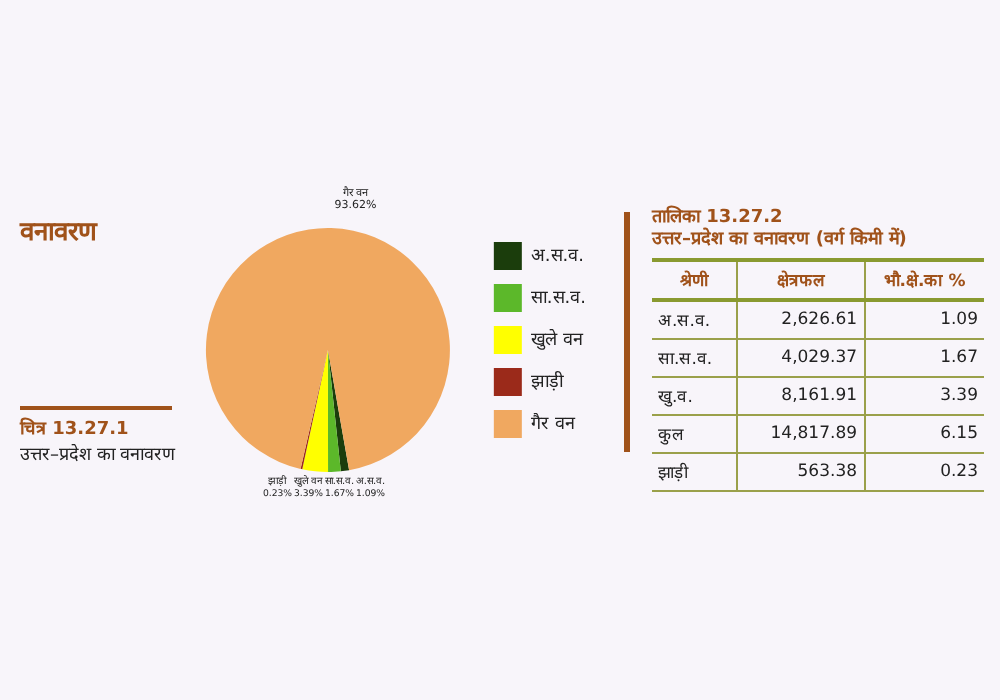 Image resolution: width=1000 pixels, height=700 pixels. I want to click on text: 2,626.61, so click(800, 319).